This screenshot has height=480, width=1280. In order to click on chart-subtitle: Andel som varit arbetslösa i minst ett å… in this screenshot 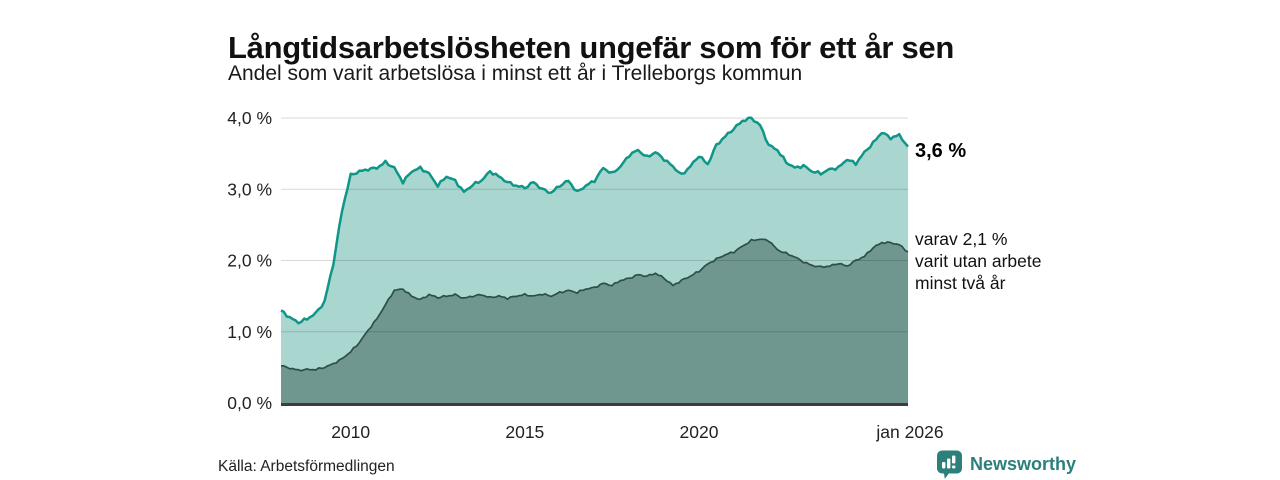, I will do `click(515, 73)`.